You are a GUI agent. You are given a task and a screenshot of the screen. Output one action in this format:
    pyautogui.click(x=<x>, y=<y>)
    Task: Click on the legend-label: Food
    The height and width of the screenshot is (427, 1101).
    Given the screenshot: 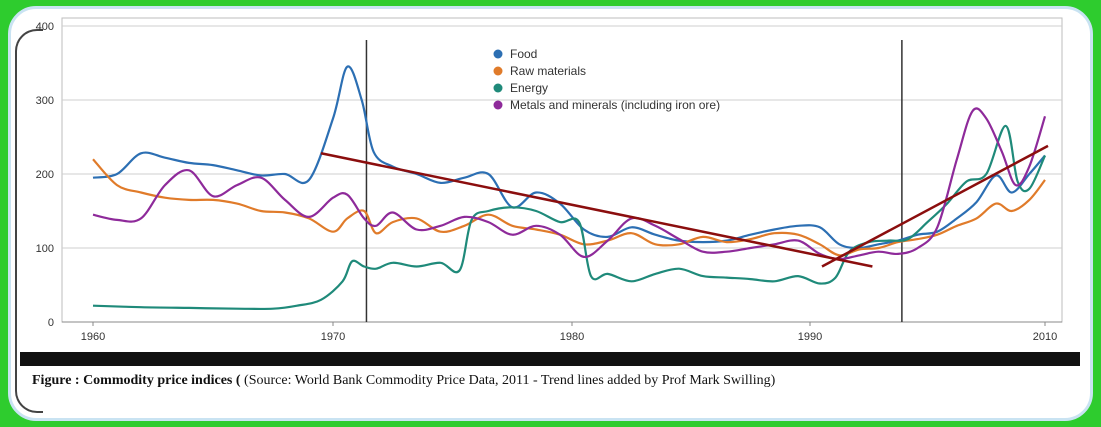 What is the action you would take?
    pyautogui.click(x=523, y=54)
    